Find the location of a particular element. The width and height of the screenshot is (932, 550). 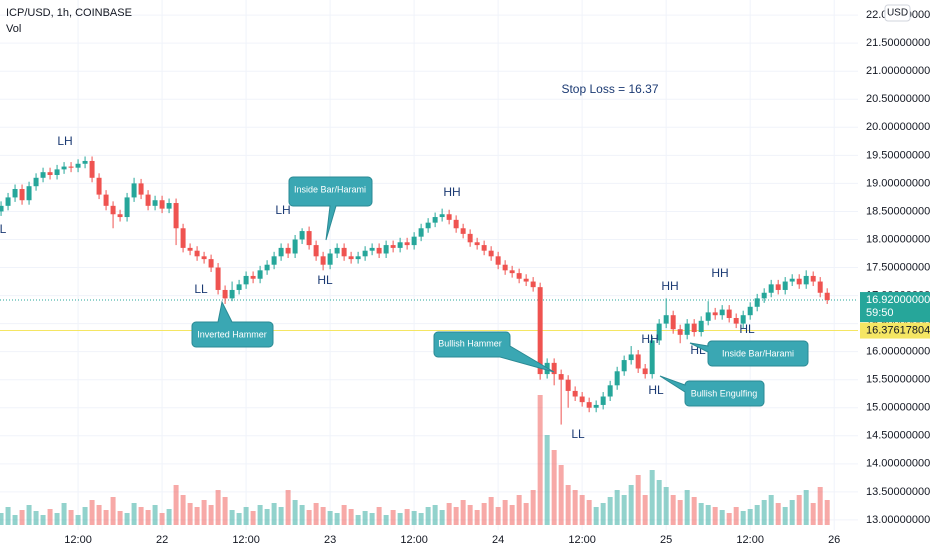

countdown-label: 59:50 is located at coordinates (880, 313).